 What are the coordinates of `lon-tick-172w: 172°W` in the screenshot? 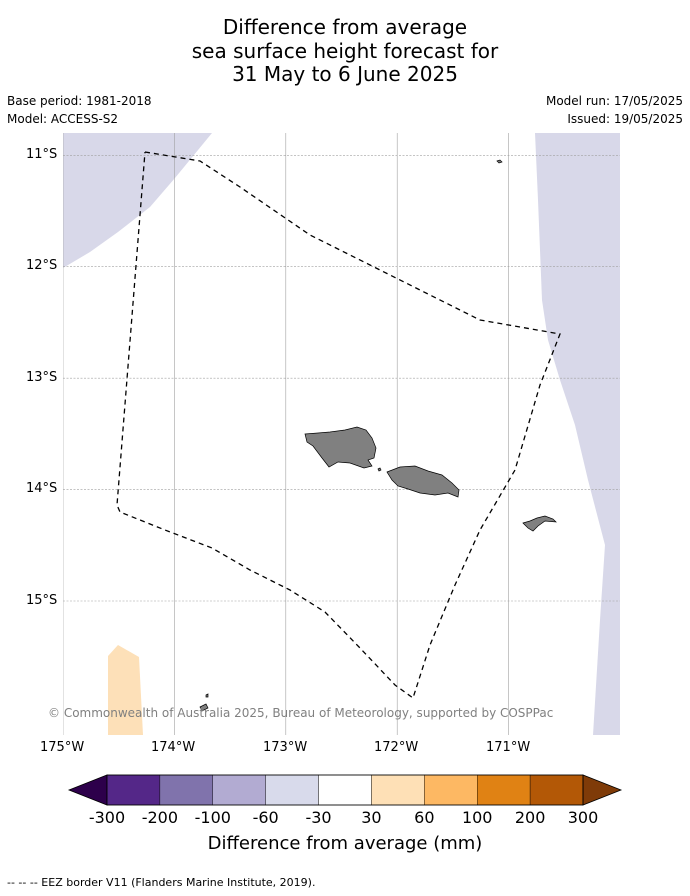 It's located at (396, 747).